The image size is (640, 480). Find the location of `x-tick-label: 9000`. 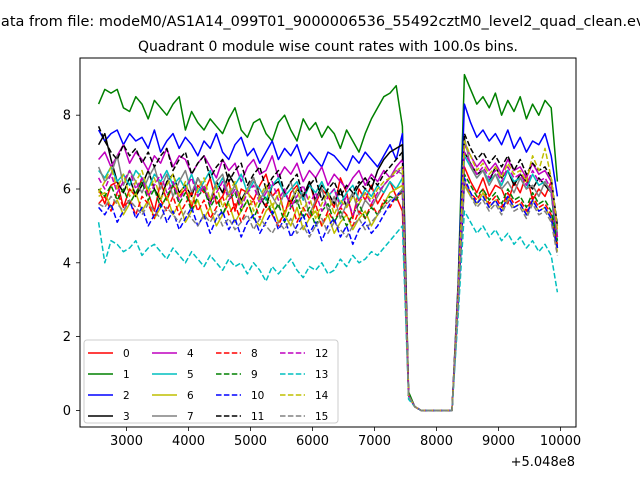

x-tick-label: 9000 is located at coordinates (498, 441).